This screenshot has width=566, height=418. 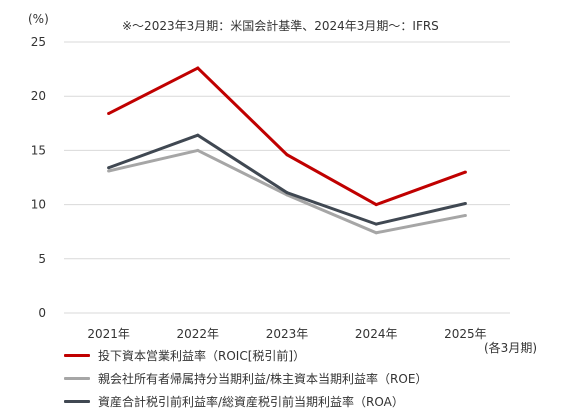 I want to click on y-axis-unit: (%), so click(x=38, y=19).